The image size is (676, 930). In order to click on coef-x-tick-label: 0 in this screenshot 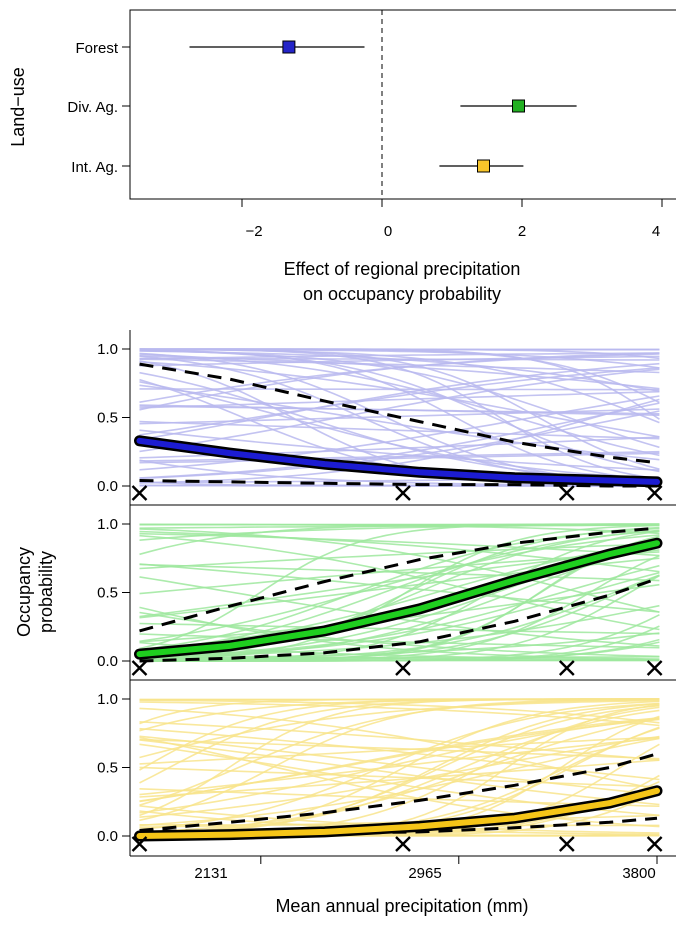, I will do `click(388, 231)`.